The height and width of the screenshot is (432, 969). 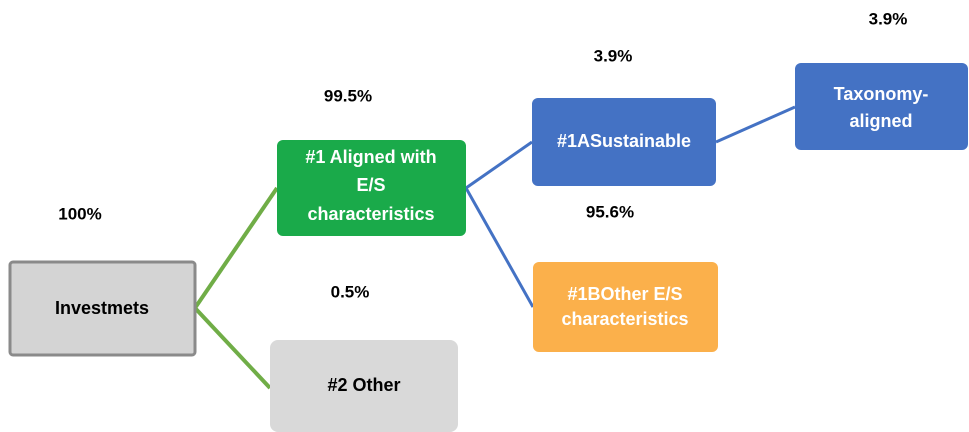 I want to click on share-label: 95.6%, so click(x=610, y=211).